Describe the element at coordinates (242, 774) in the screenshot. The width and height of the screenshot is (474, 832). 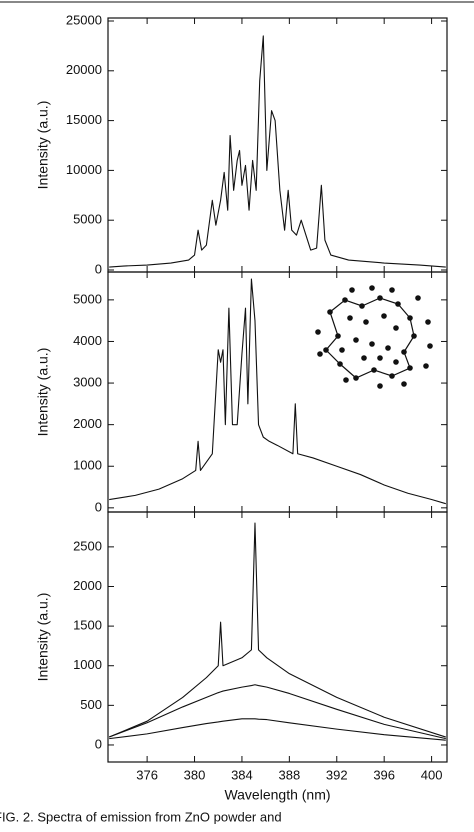
I see `x-tick-label: 384` at that location.